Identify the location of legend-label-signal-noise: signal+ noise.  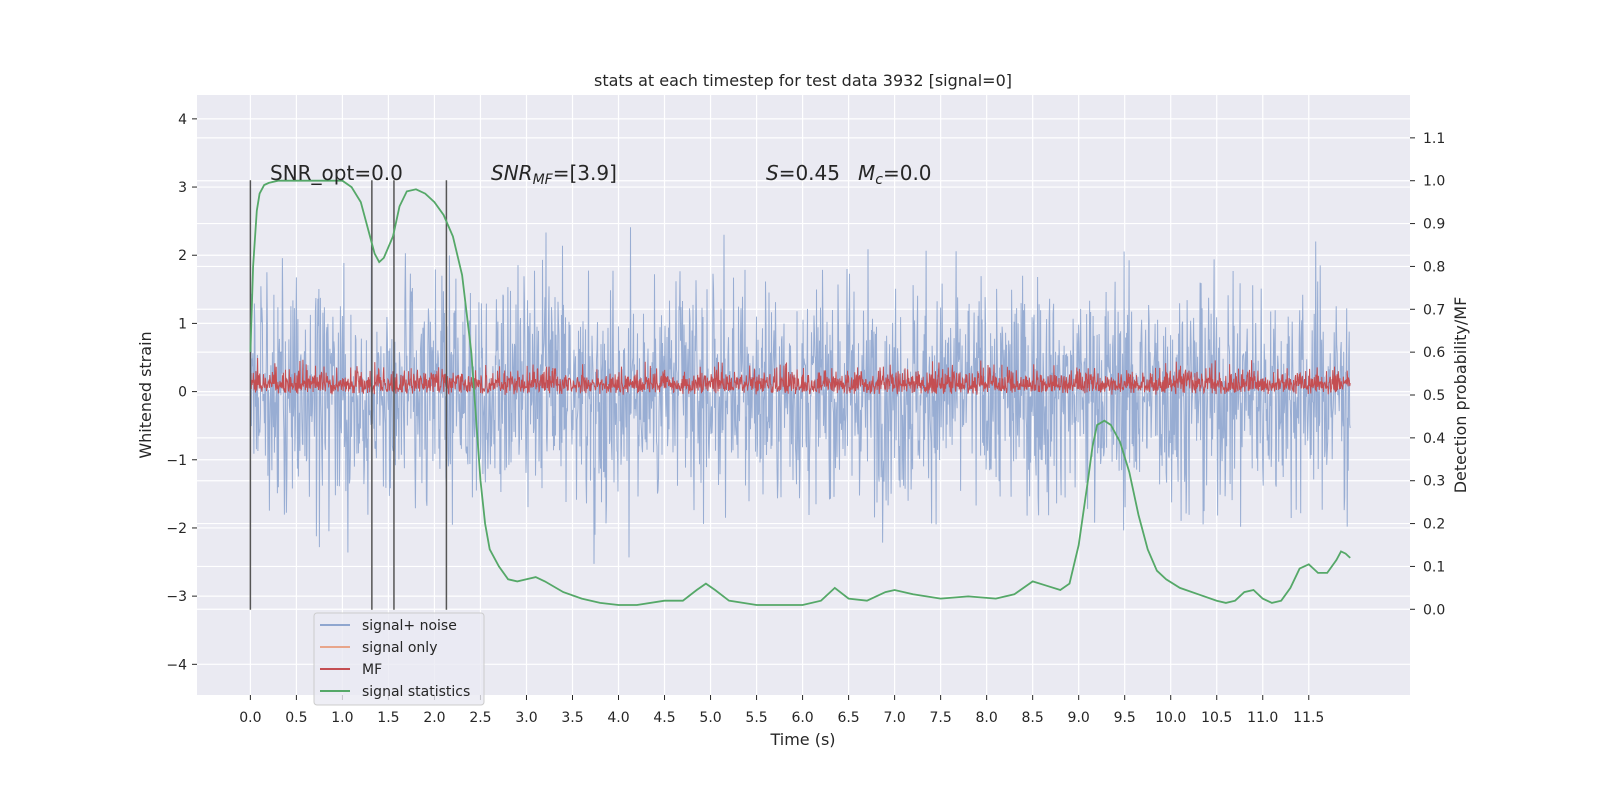
(409, 626).